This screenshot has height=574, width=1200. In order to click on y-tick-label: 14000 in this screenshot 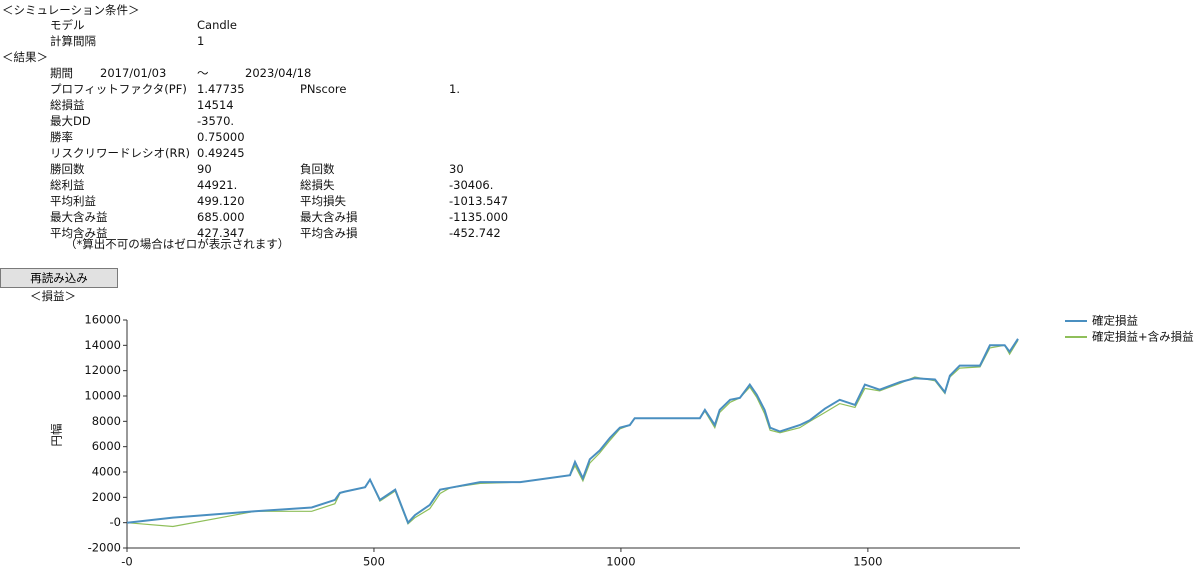, I will do `click(102, 345)`.